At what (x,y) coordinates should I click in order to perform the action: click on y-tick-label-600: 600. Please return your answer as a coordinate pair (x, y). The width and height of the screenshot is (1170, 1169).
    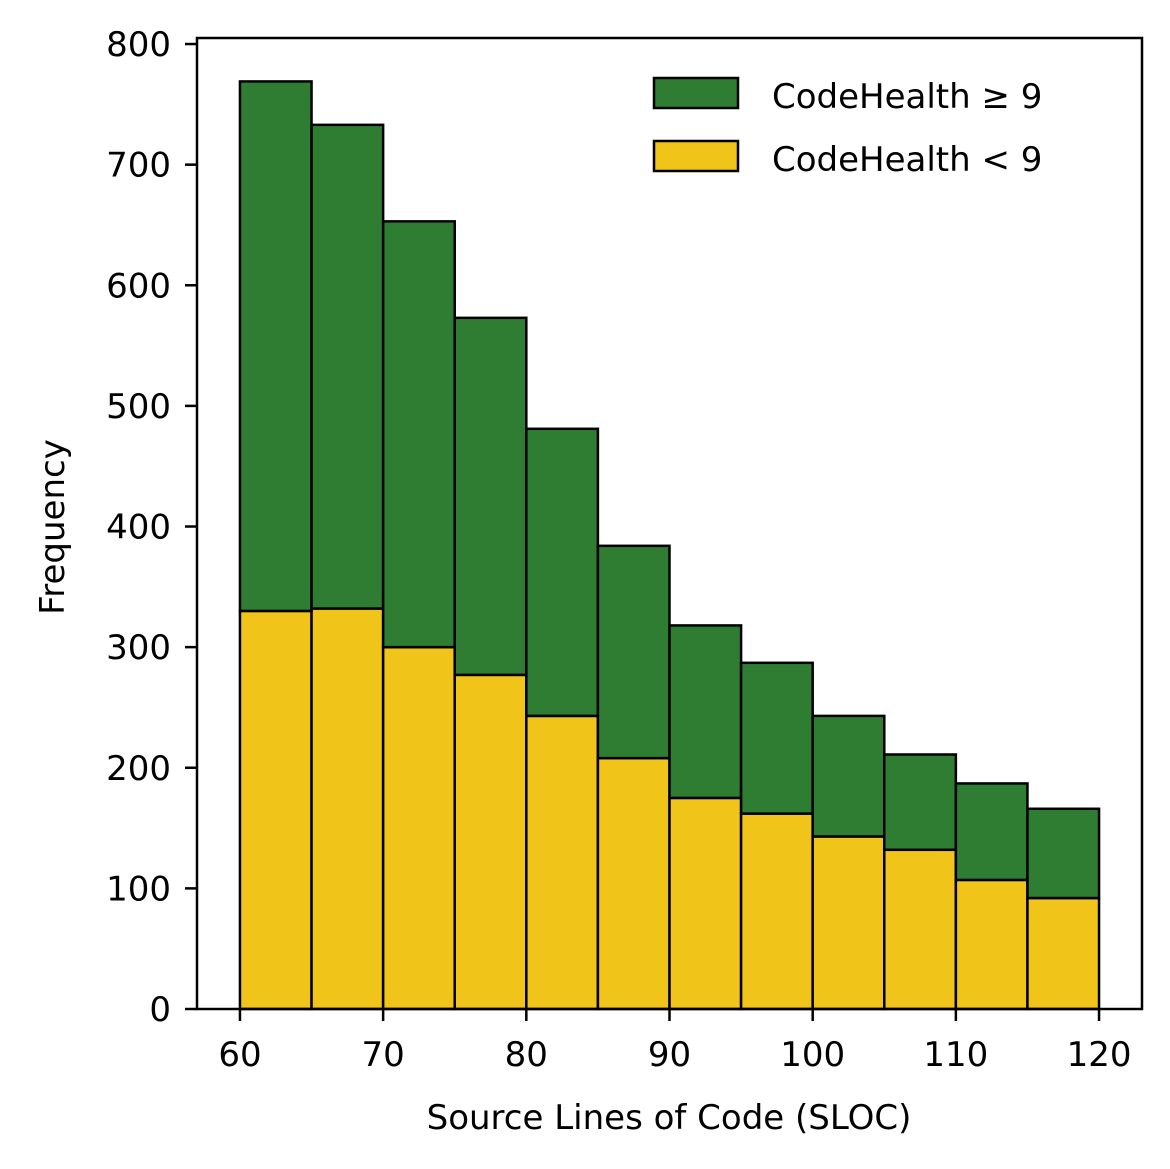
    Looking at the image, I should click on (138, 286).